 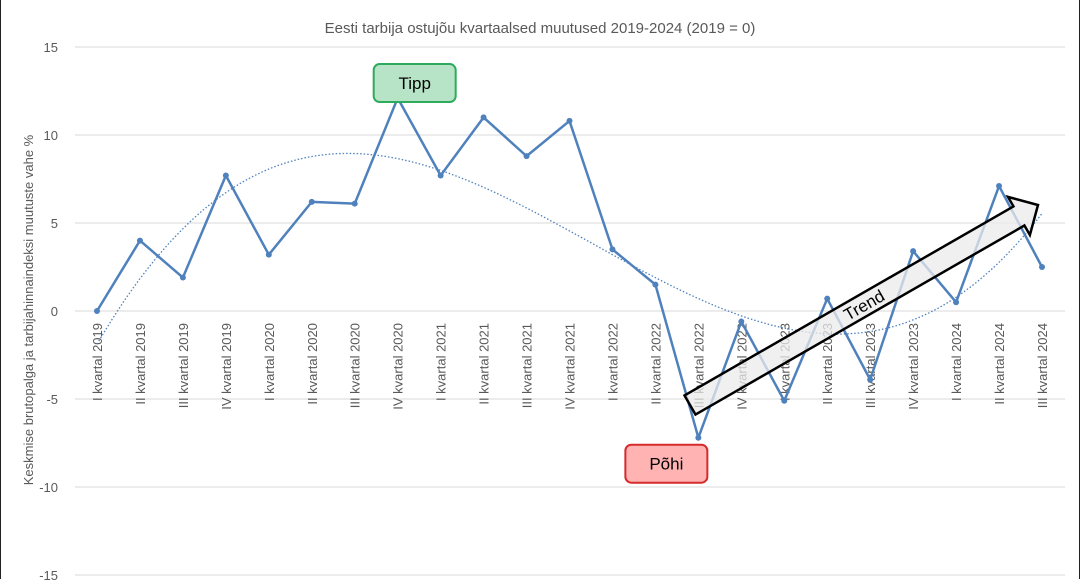 I want to click on x-tick-label: III kvartal 2023, so click(x=870, y=365).